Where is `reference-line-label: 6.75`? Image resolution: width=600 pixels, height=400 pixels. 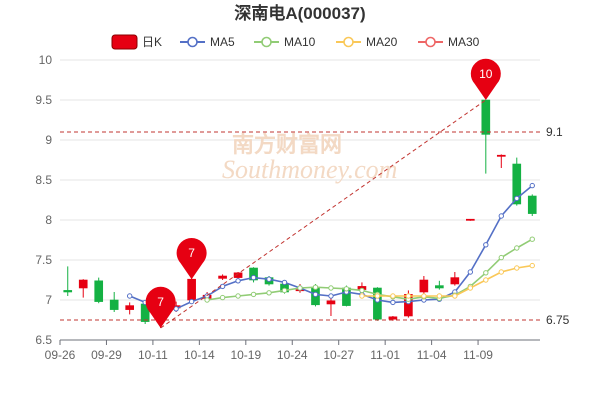
reference-line-label: 6.75 is located at coordinates (558, 320).